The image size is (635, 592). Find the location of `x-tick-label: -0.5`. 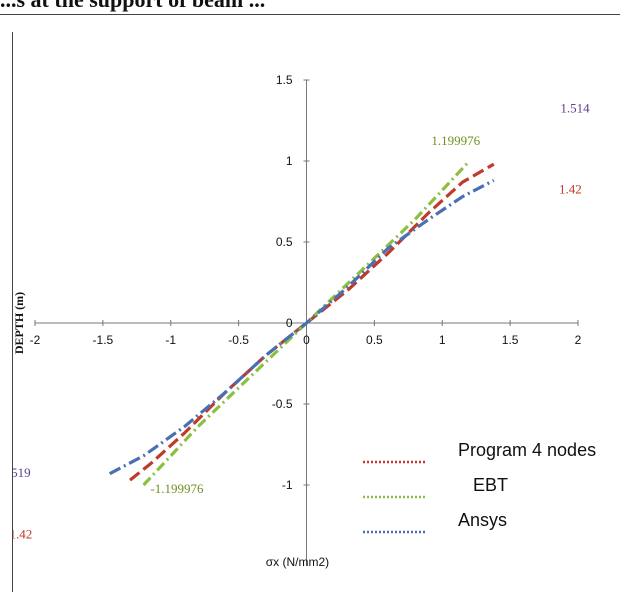

x-tick-label: -0.5 is located at coordinates (238, 340).